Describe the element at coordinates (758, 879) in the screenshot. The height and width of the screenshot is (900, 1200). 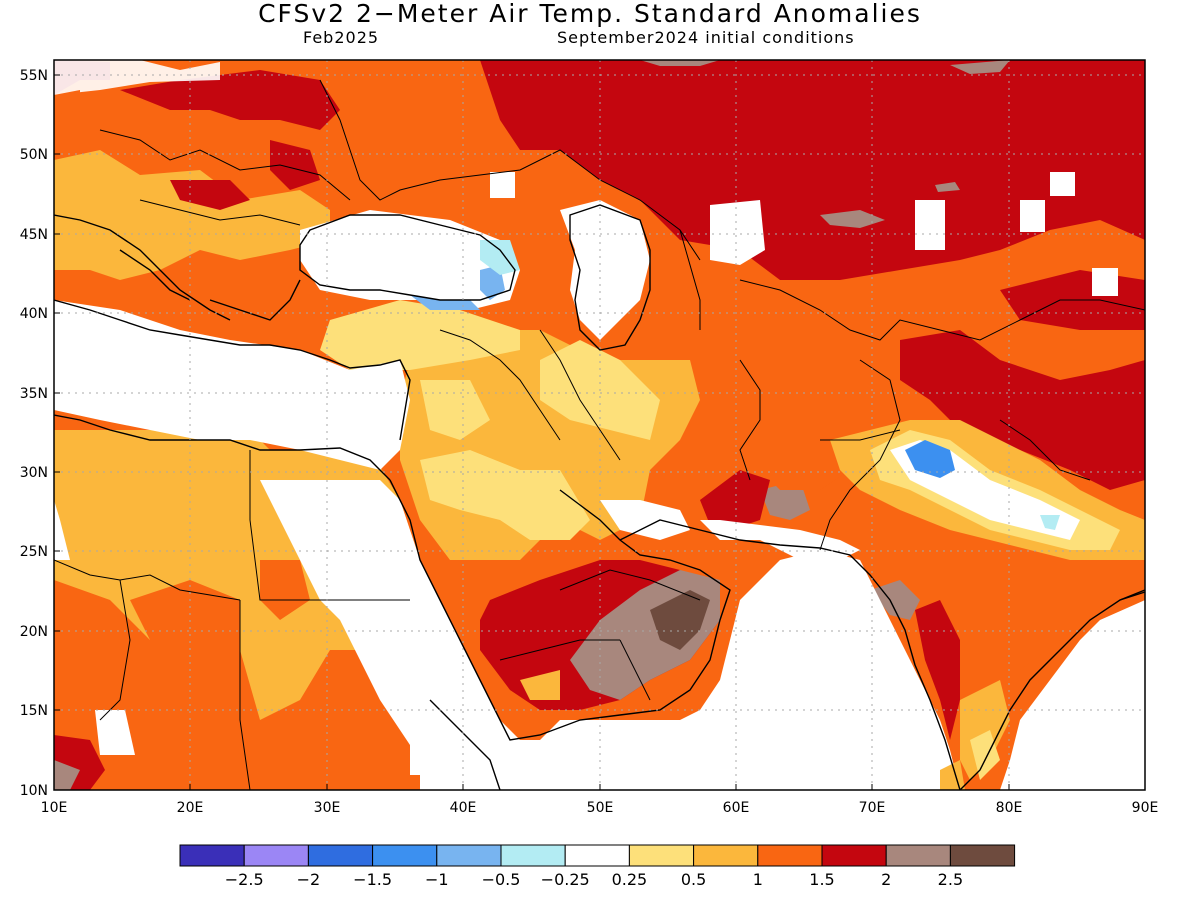
I see `legend-label: 1` at that location.